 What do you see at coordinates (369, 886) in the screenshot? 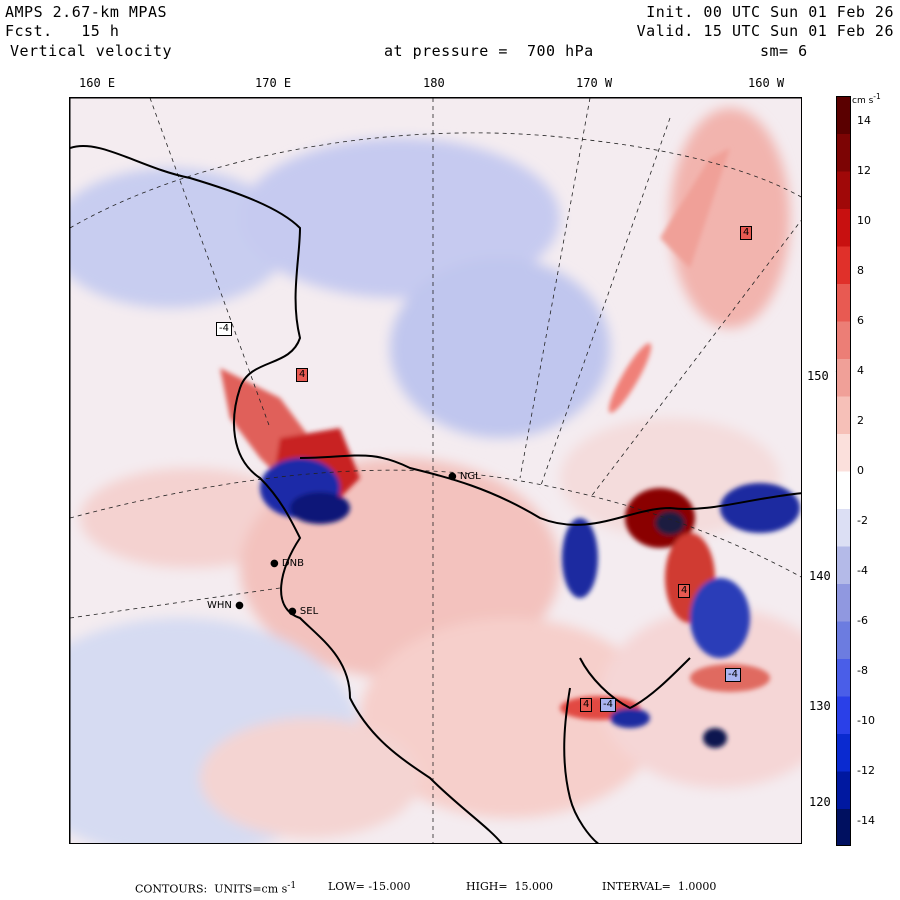
I see `footer-low: LOW= -15.000` at bounding box center [369, 886].